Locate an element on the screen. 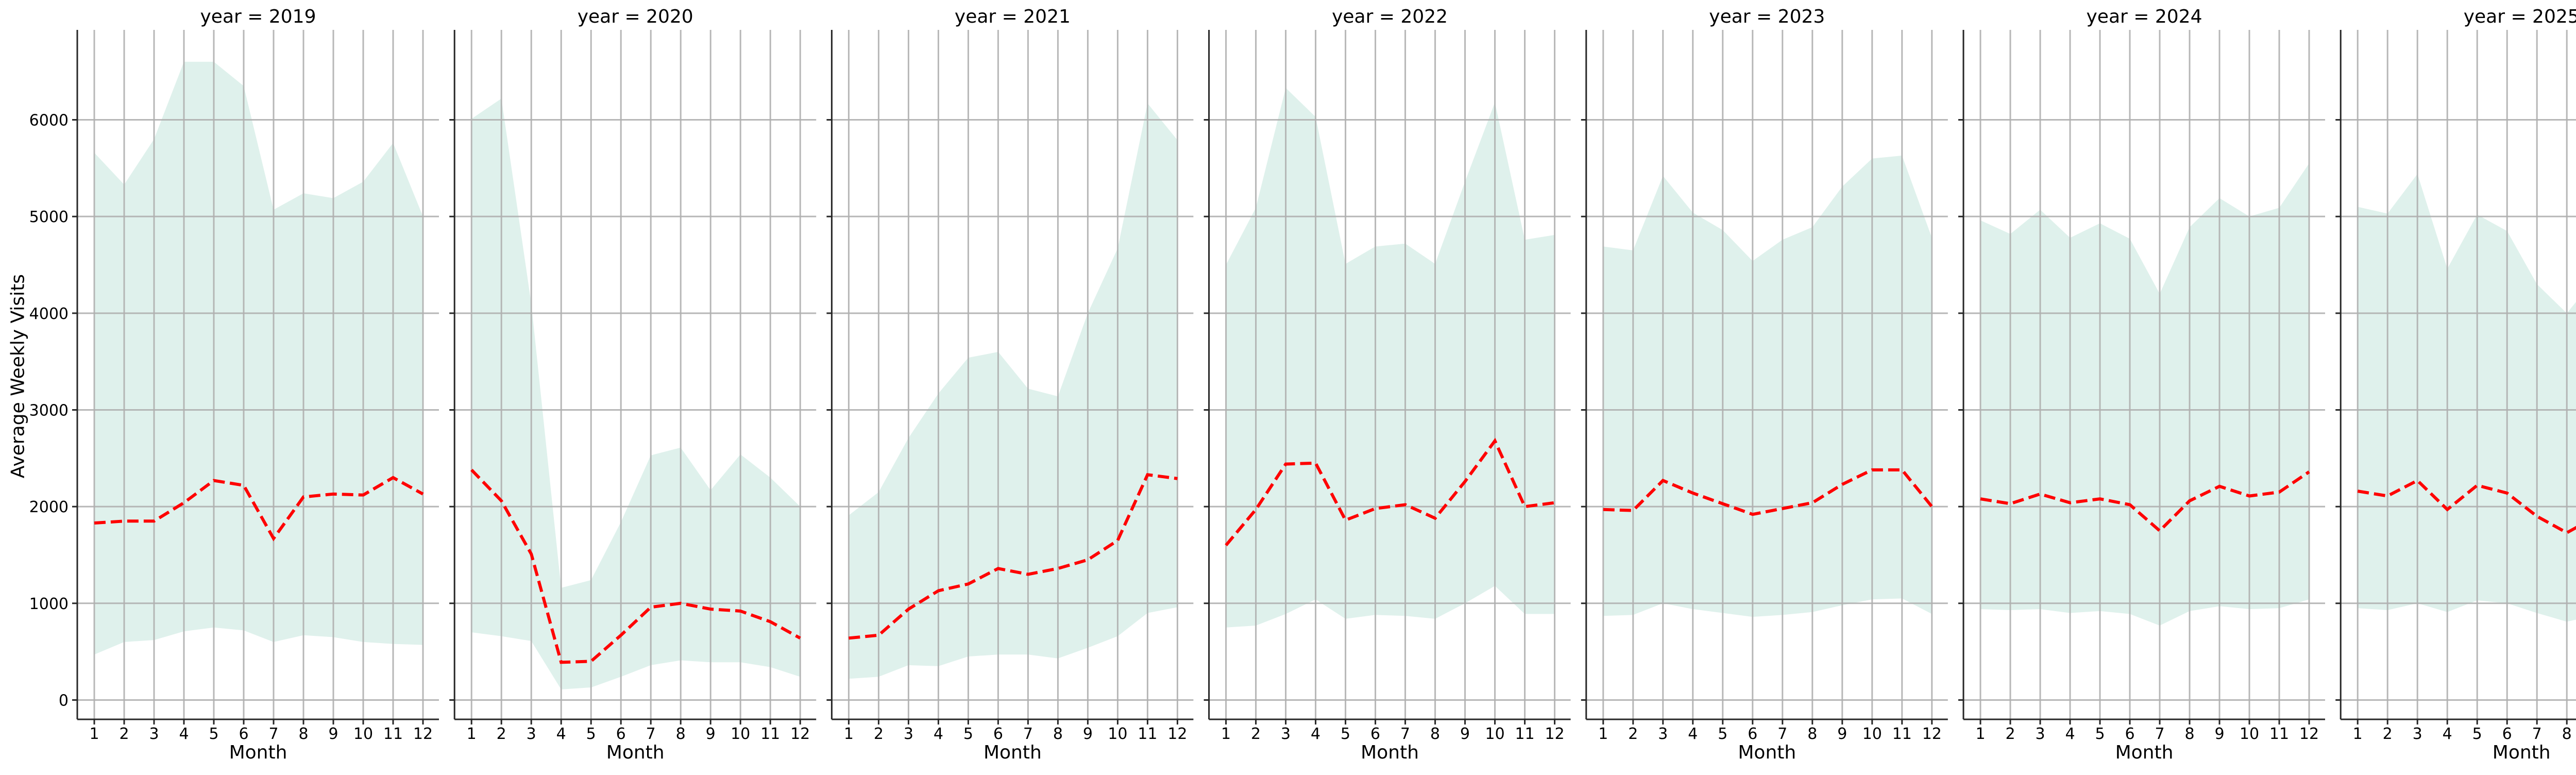  y-tick-label: 4000 is located at coordinates (49, 314).